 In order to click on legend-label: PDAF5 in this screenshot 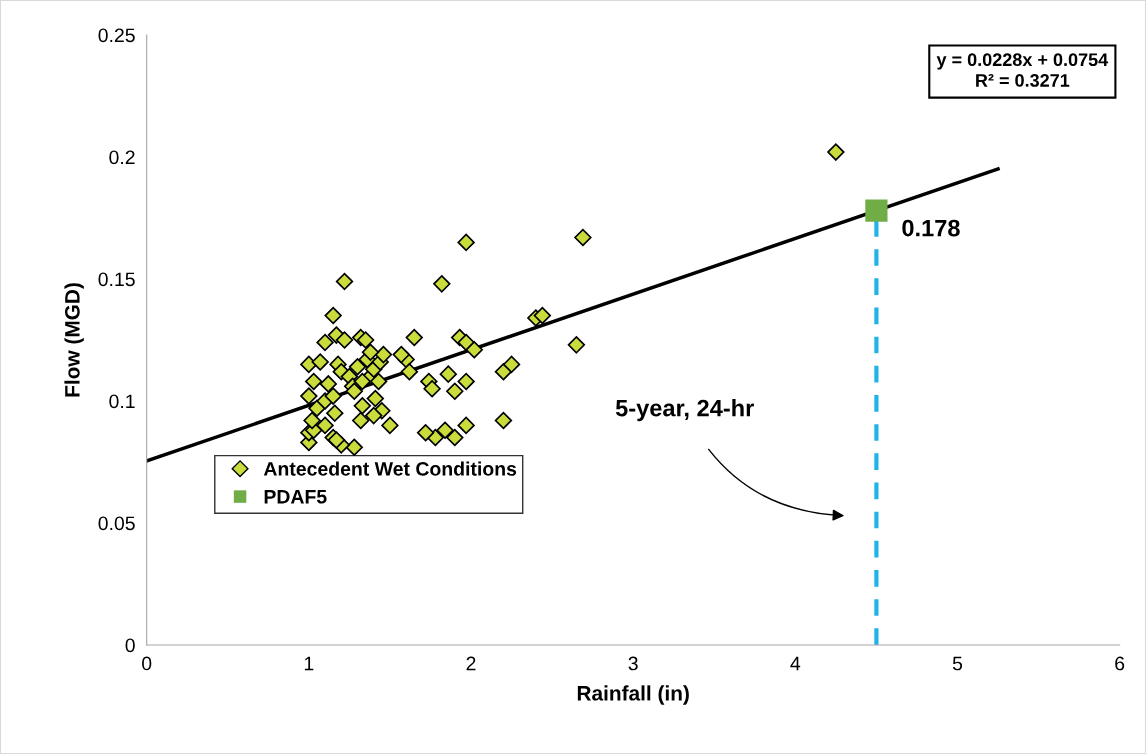, I will do `click(295, 497)`.